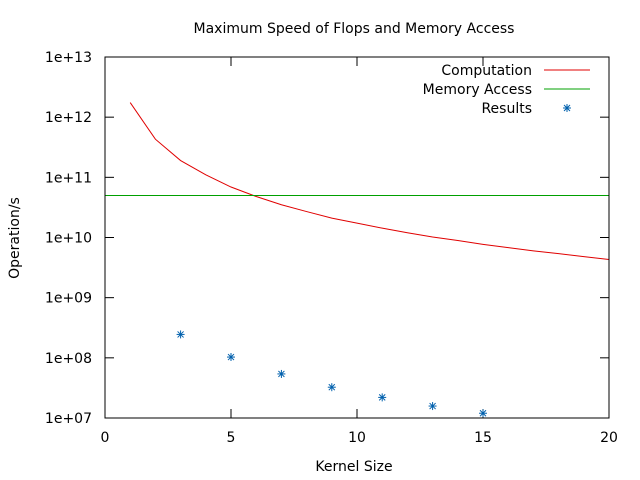  Describe the element at coordinates (68, 118) in the screenshot. I see `y-tick-label: 1e+12` at that location.